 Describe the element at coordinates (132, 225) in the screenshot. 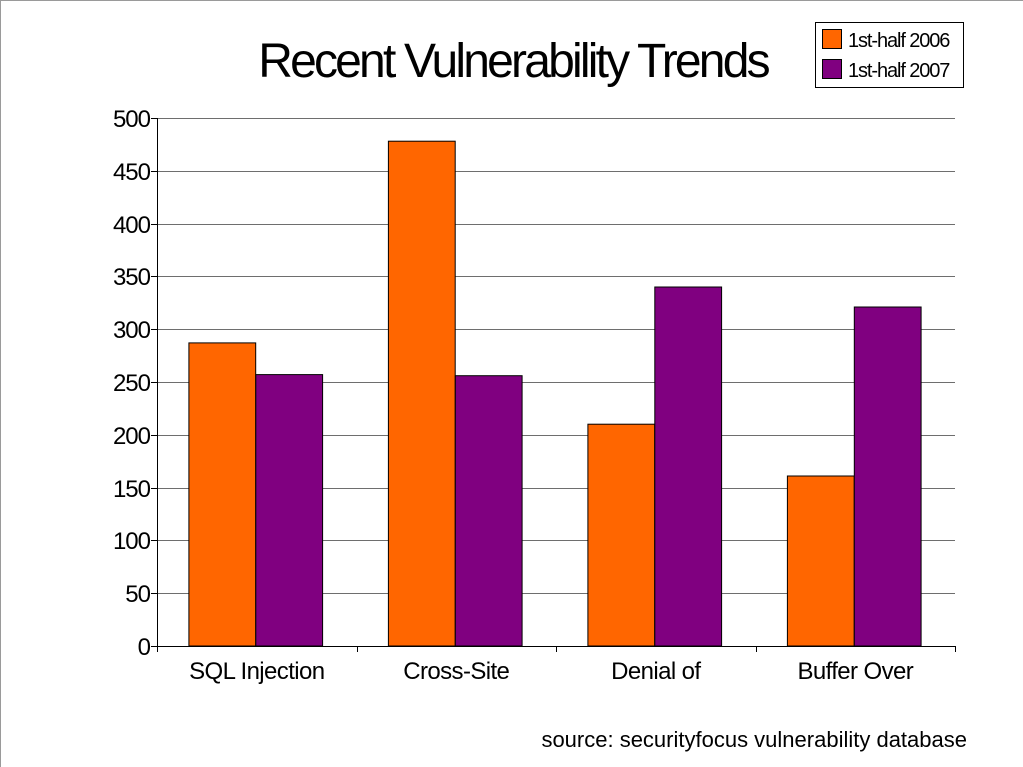

I see `y-tick-label: 400` at that location.